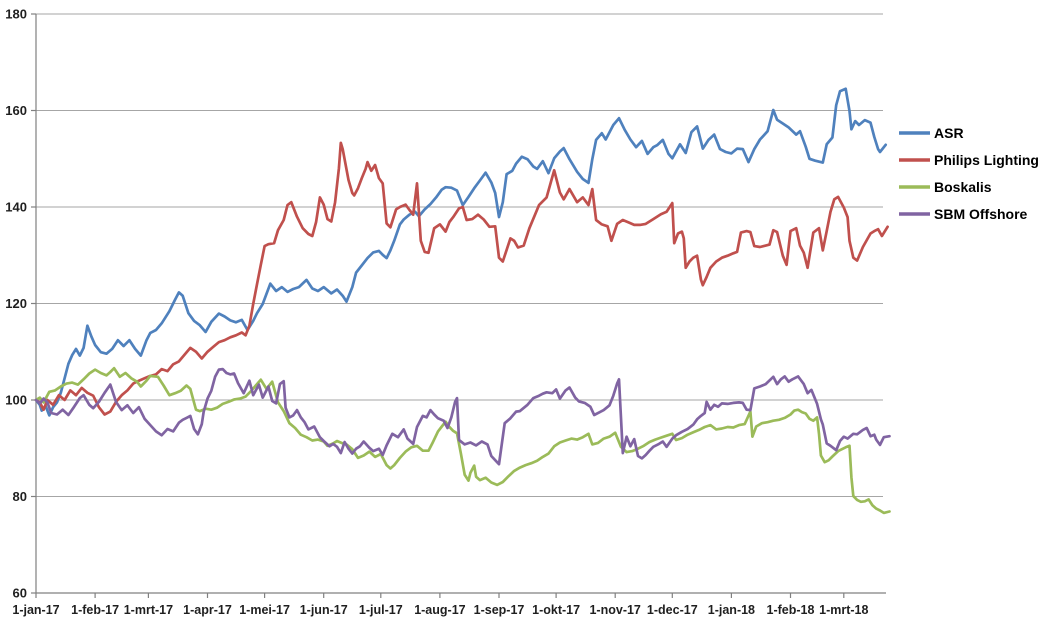 Image resolution: width=1040 pixels, height=633 pixels. I want to click on legend-label-sbm-offshore: SBM Offshore, so click(981, 214).